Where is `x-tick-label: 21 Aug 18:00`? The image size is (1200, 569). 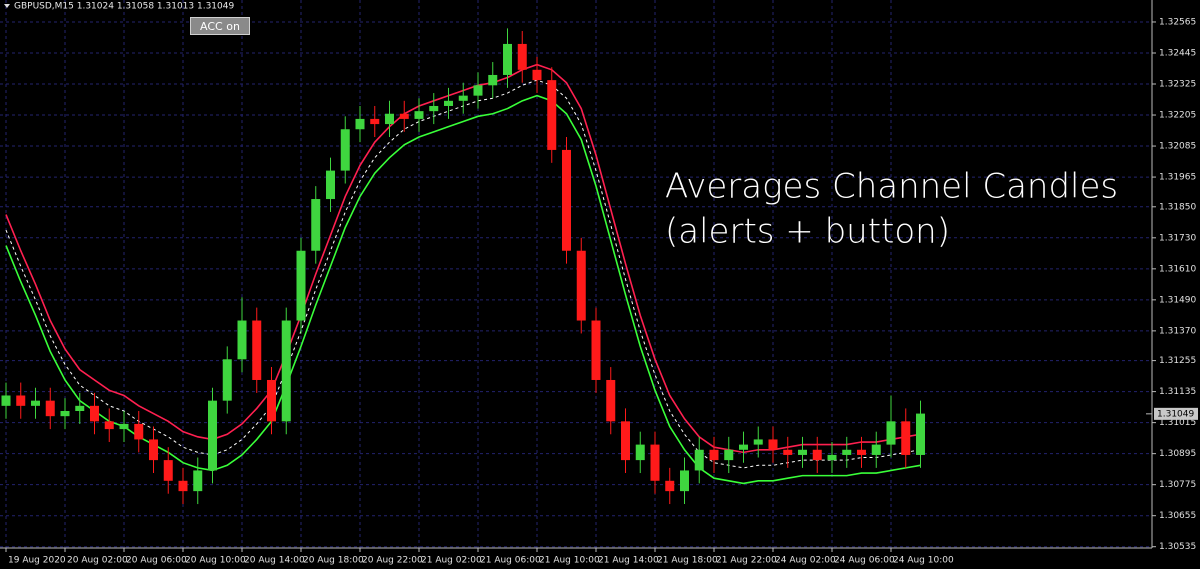
x-tick-label: 21 Aug 18:00 is located at coordinates (687, 561).